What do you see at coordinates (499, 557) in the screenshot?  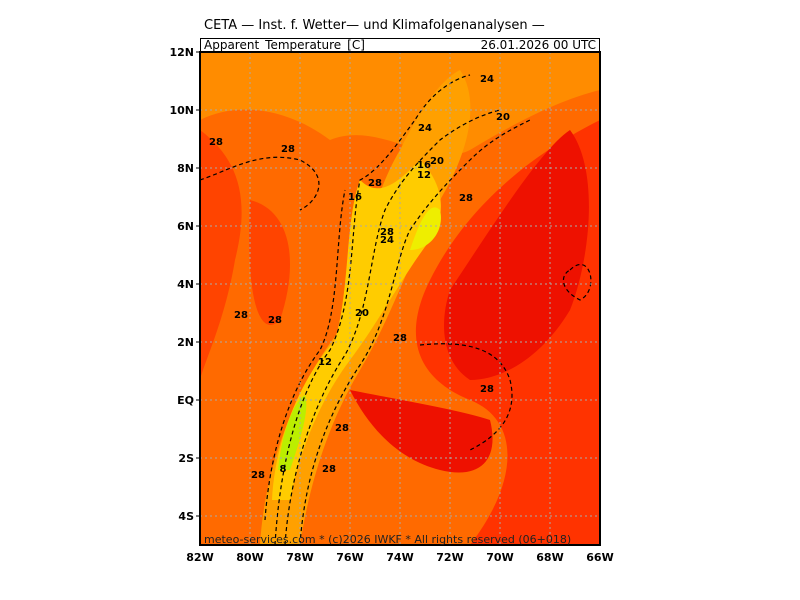 I see `lon-label: 70W` at bounding box center [499, 557].